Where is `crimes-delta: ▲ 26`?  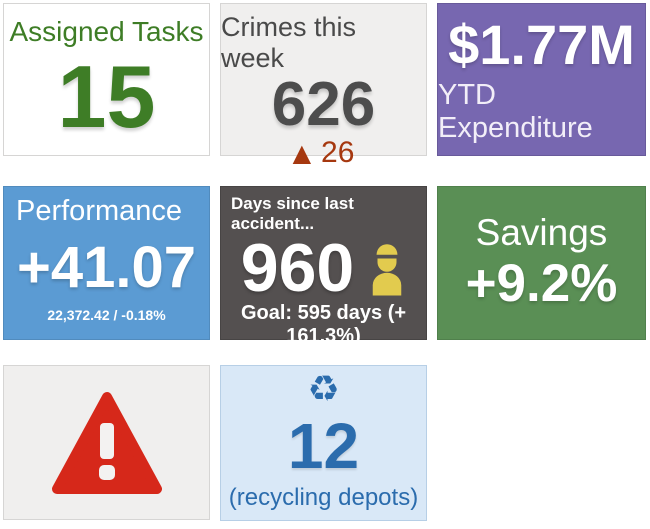
crimes-delta: ▲ 26 is located at coordinates (324, 153).